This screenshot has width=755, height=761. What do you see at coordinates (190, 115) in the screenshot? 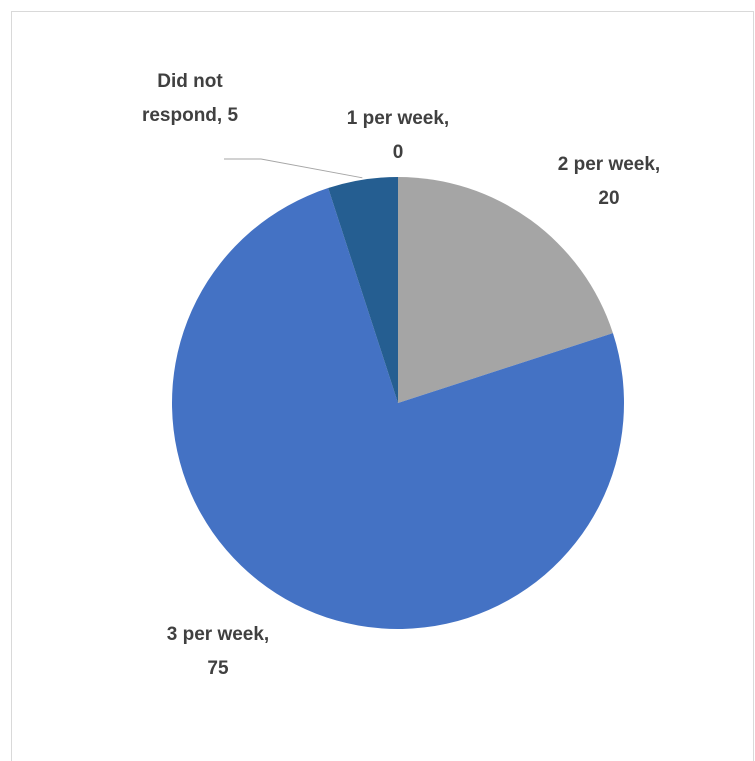
I see `data-label-did-not-respond-line2: respond, 5` at bounding box center [190, 115].